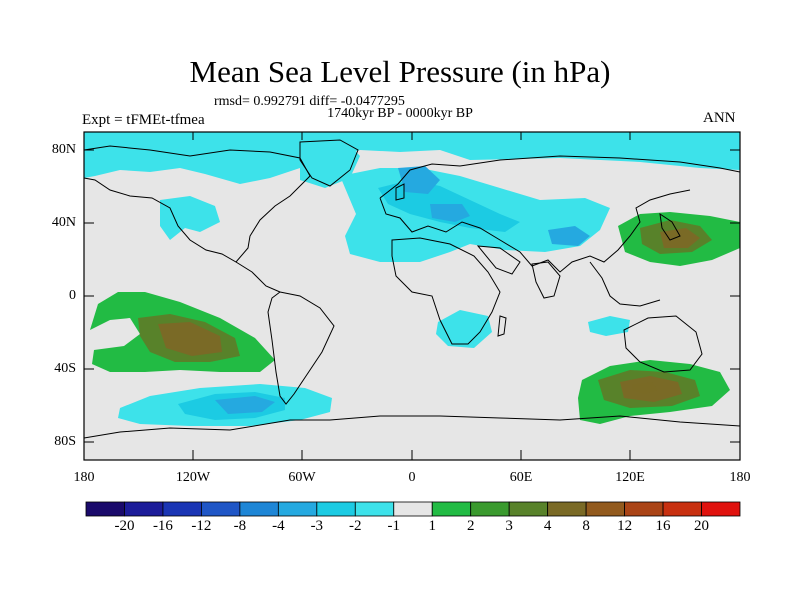  I want to click on lat-label-80s: 80S, so click(65, 441).